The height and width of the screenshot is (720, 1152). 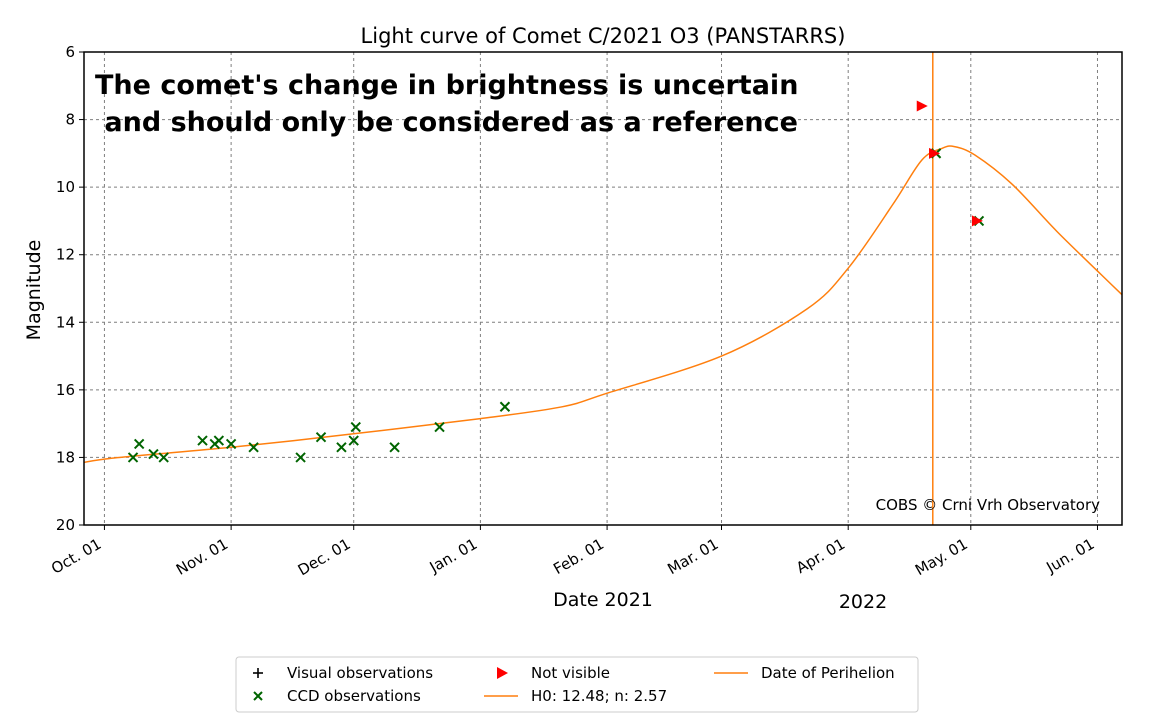 What do you see at coordinates (692, 556) in the screenshot?
I see `x-tick-label-5: Mar. 01` at bounding box center [692, 556].